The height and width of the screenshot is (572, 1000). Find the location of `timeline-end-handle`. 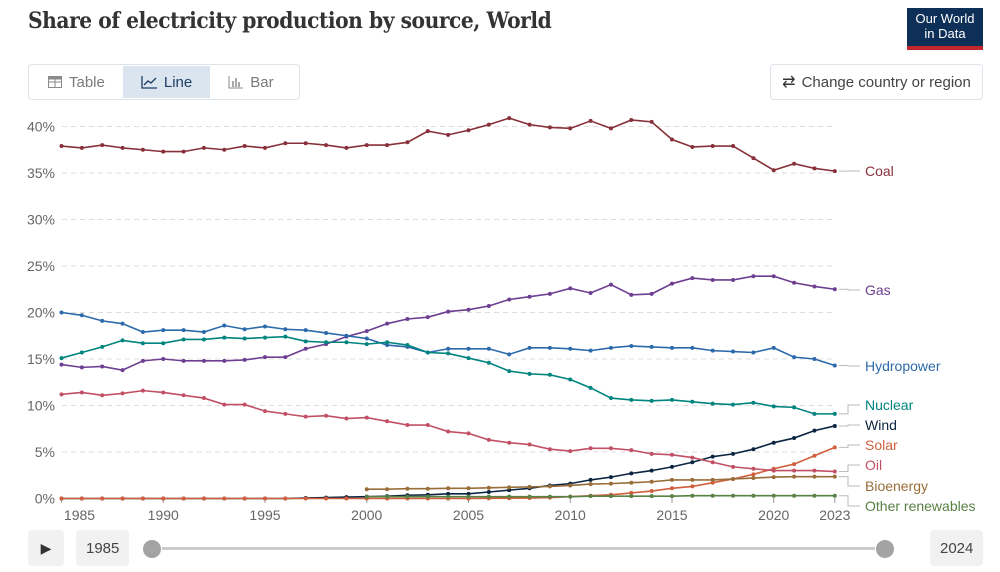

timeline-end-handle is located at coordinates (885, 549).